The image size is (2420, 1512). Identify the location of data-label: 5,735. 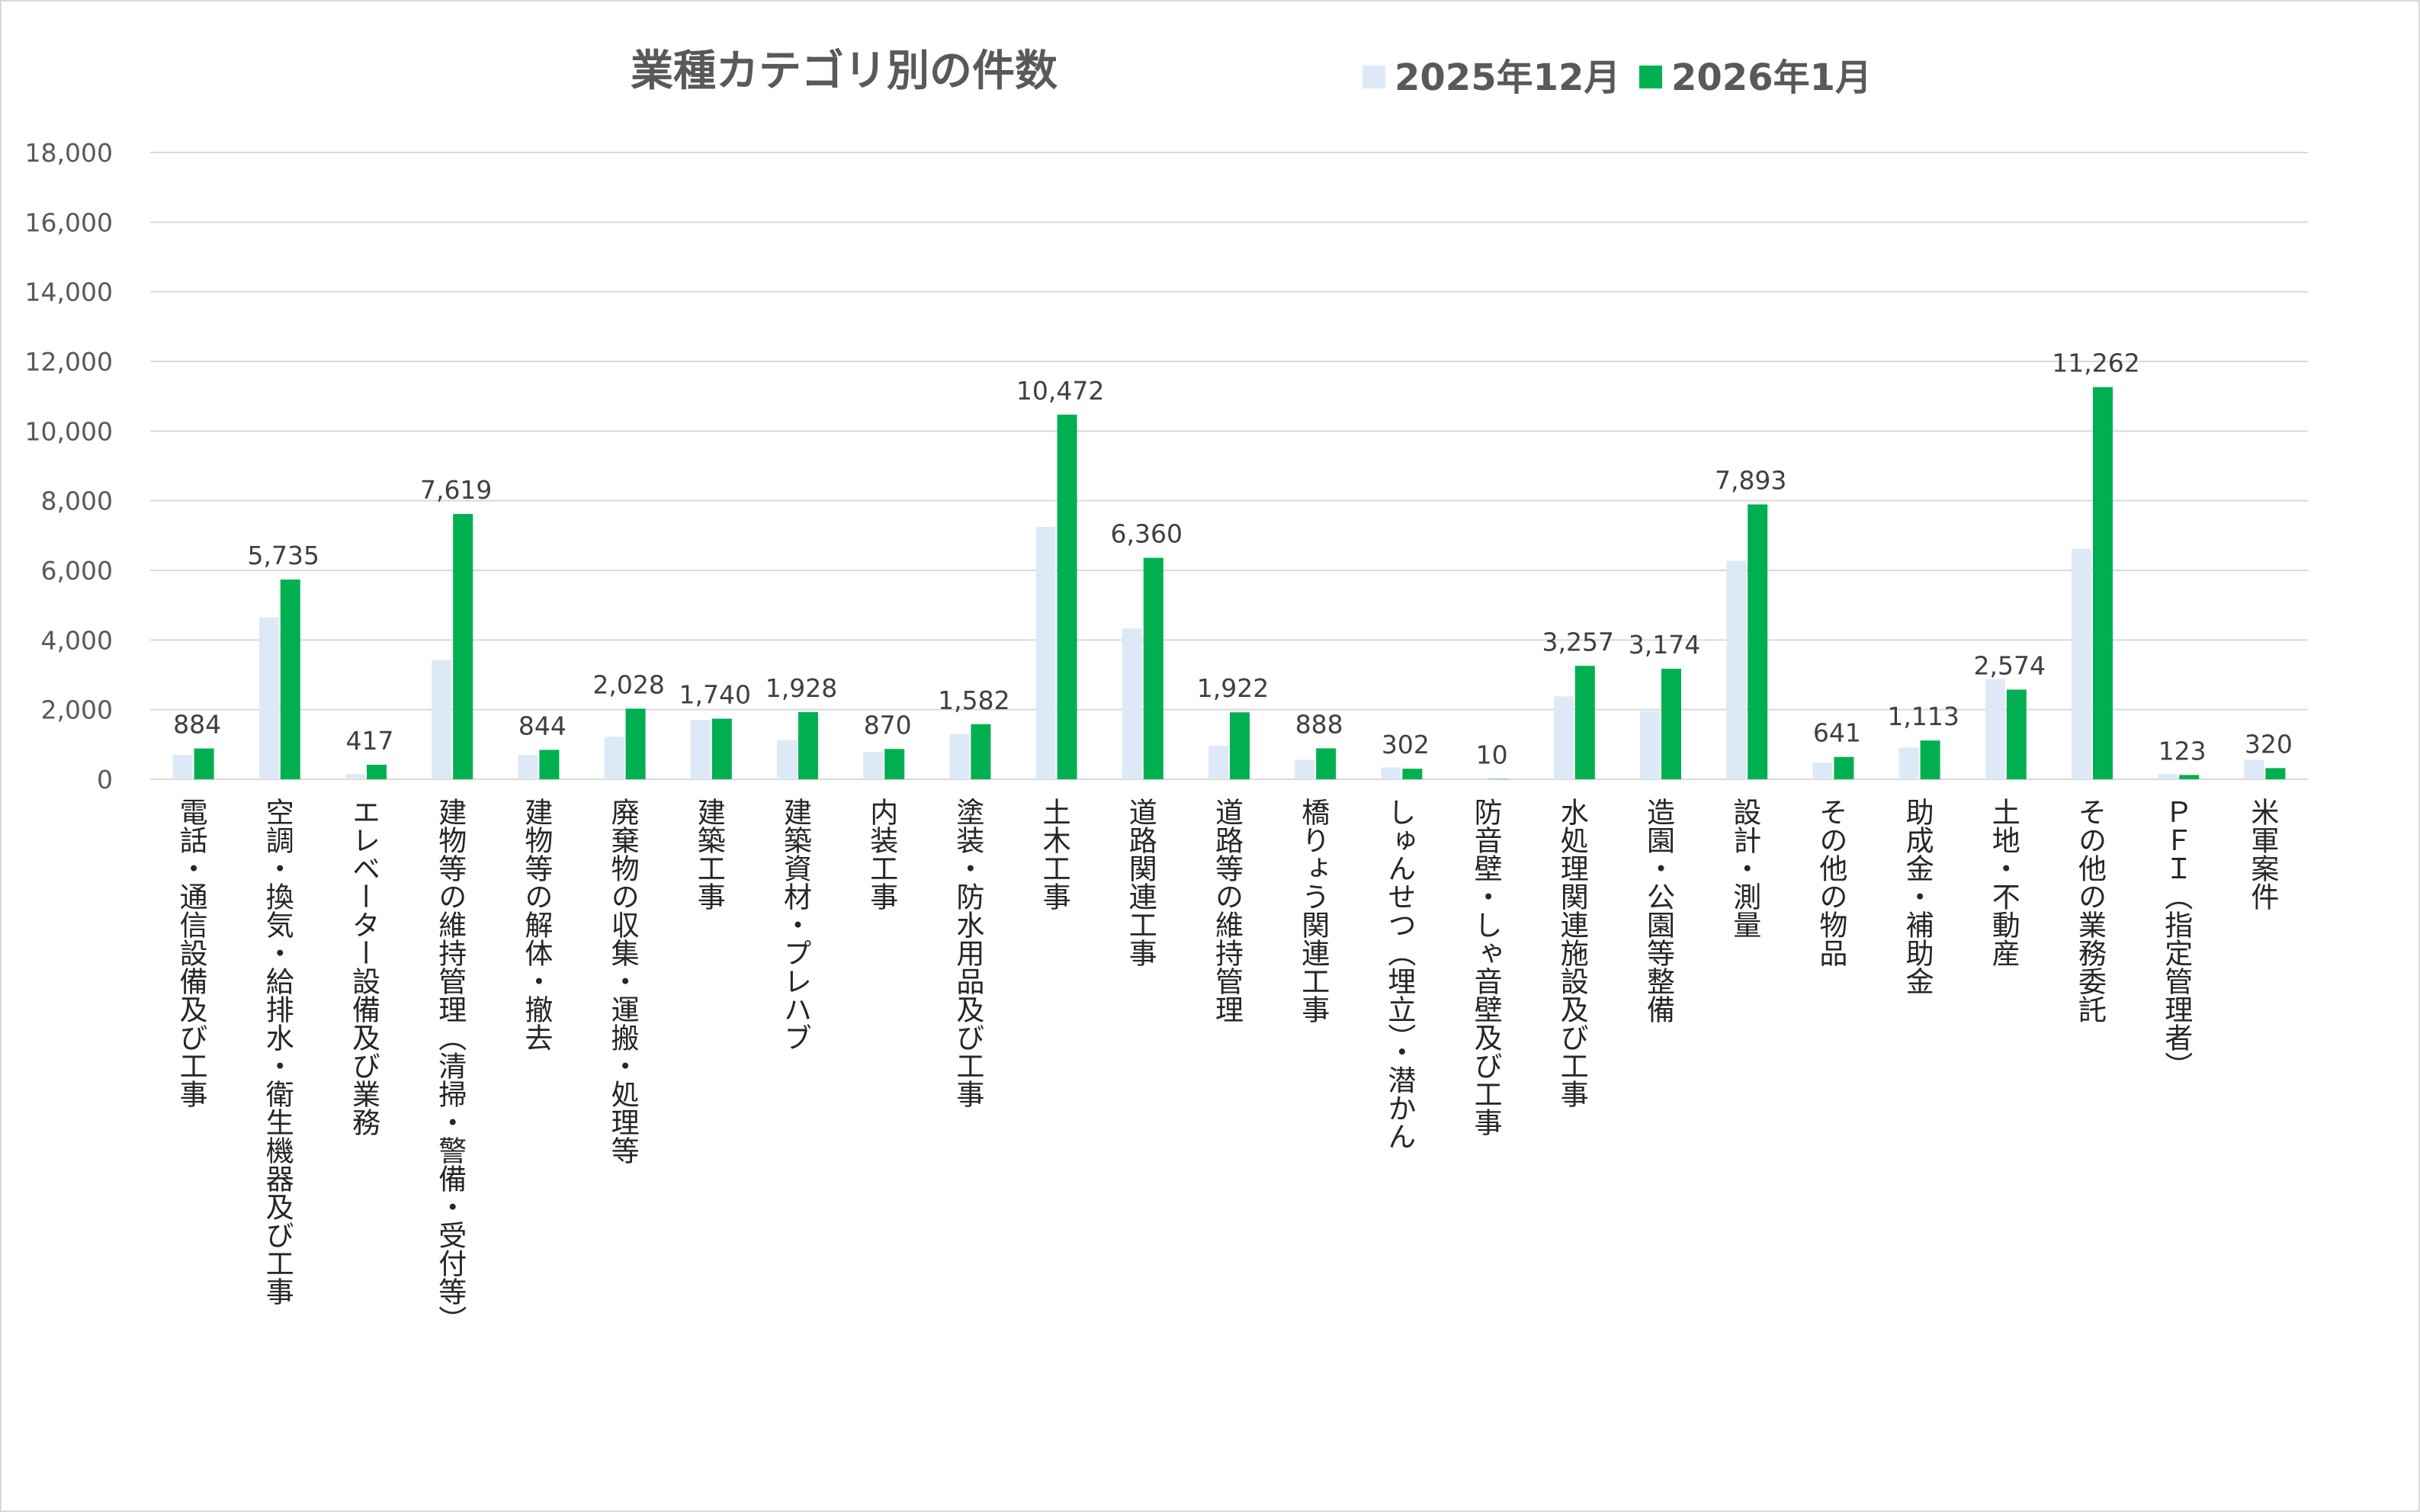
(283, 555).